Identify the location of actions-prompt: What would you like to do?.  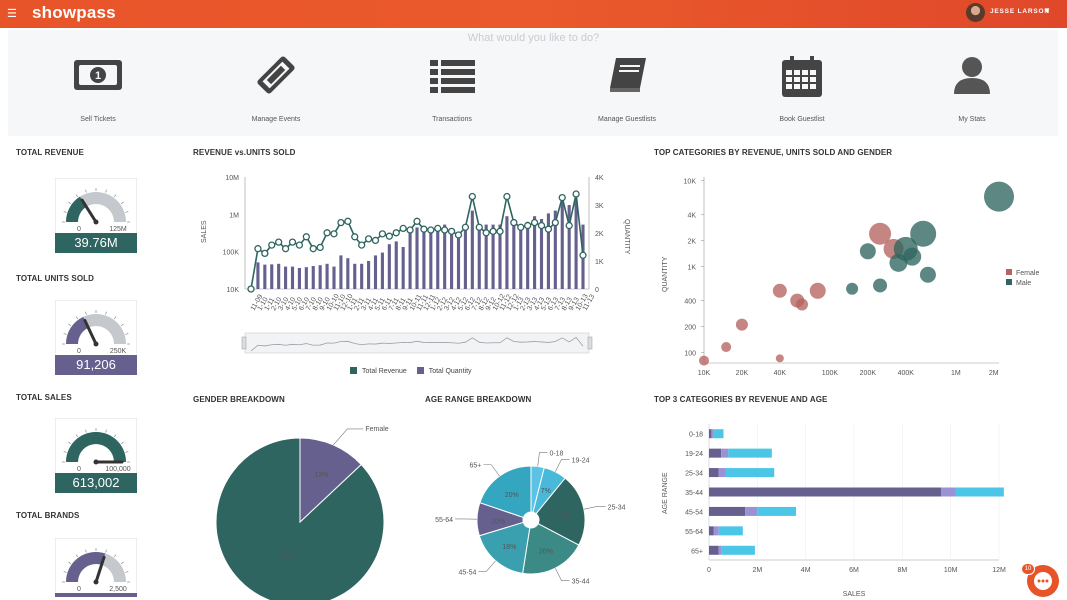
(533, 38).